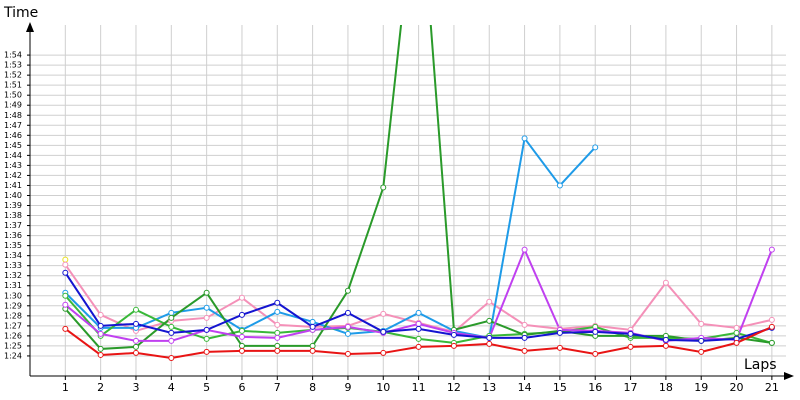  What do you see at coordinates (100, 387) in the screenshot?
I see `x-tick-label: 2` at bounding box center [100, 387].